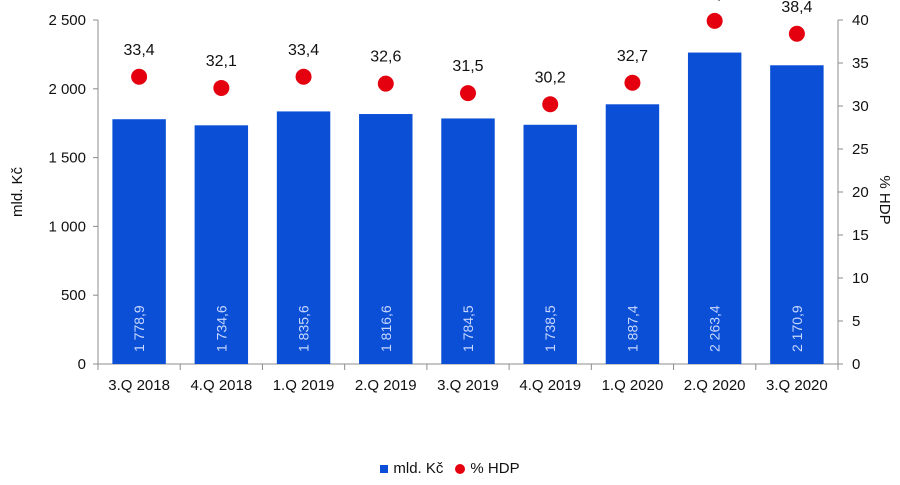 The image size is (900, 485). I want to click on y-tick-label-left: 1 500, so click(67, 158).